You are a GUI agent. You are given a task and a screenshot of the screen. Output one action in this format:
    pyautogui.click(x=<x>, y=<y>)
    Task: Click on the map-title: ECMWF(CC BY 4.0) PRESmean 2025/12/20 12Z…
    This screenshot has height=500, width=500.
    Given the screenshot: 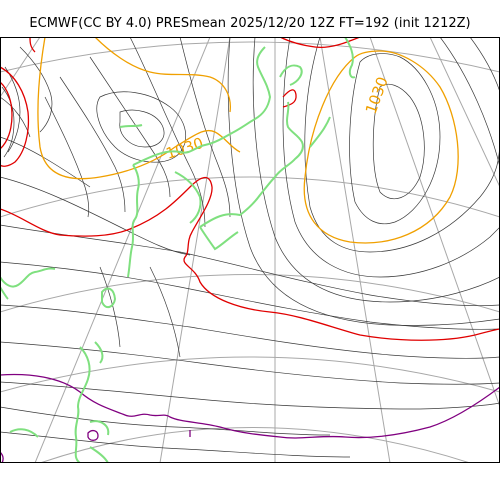 What is the action you would take?
    pyautogui.click(x=250, y=23)
    